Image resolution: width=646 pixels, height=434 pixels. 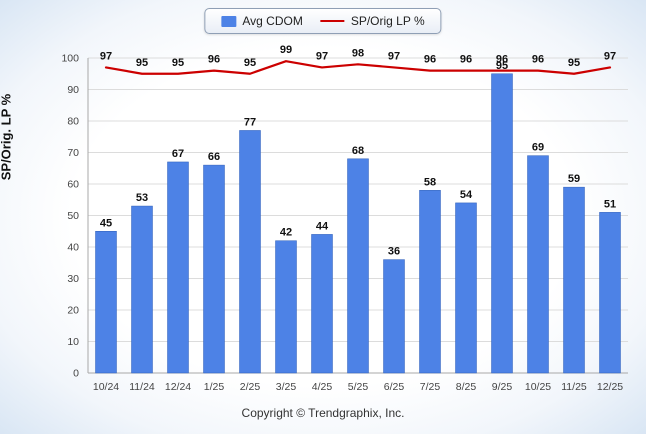 What do you see at coordinates (214, 157) in the screenshot?
I see `svg-text: 66` at bounding box center [214, 157].